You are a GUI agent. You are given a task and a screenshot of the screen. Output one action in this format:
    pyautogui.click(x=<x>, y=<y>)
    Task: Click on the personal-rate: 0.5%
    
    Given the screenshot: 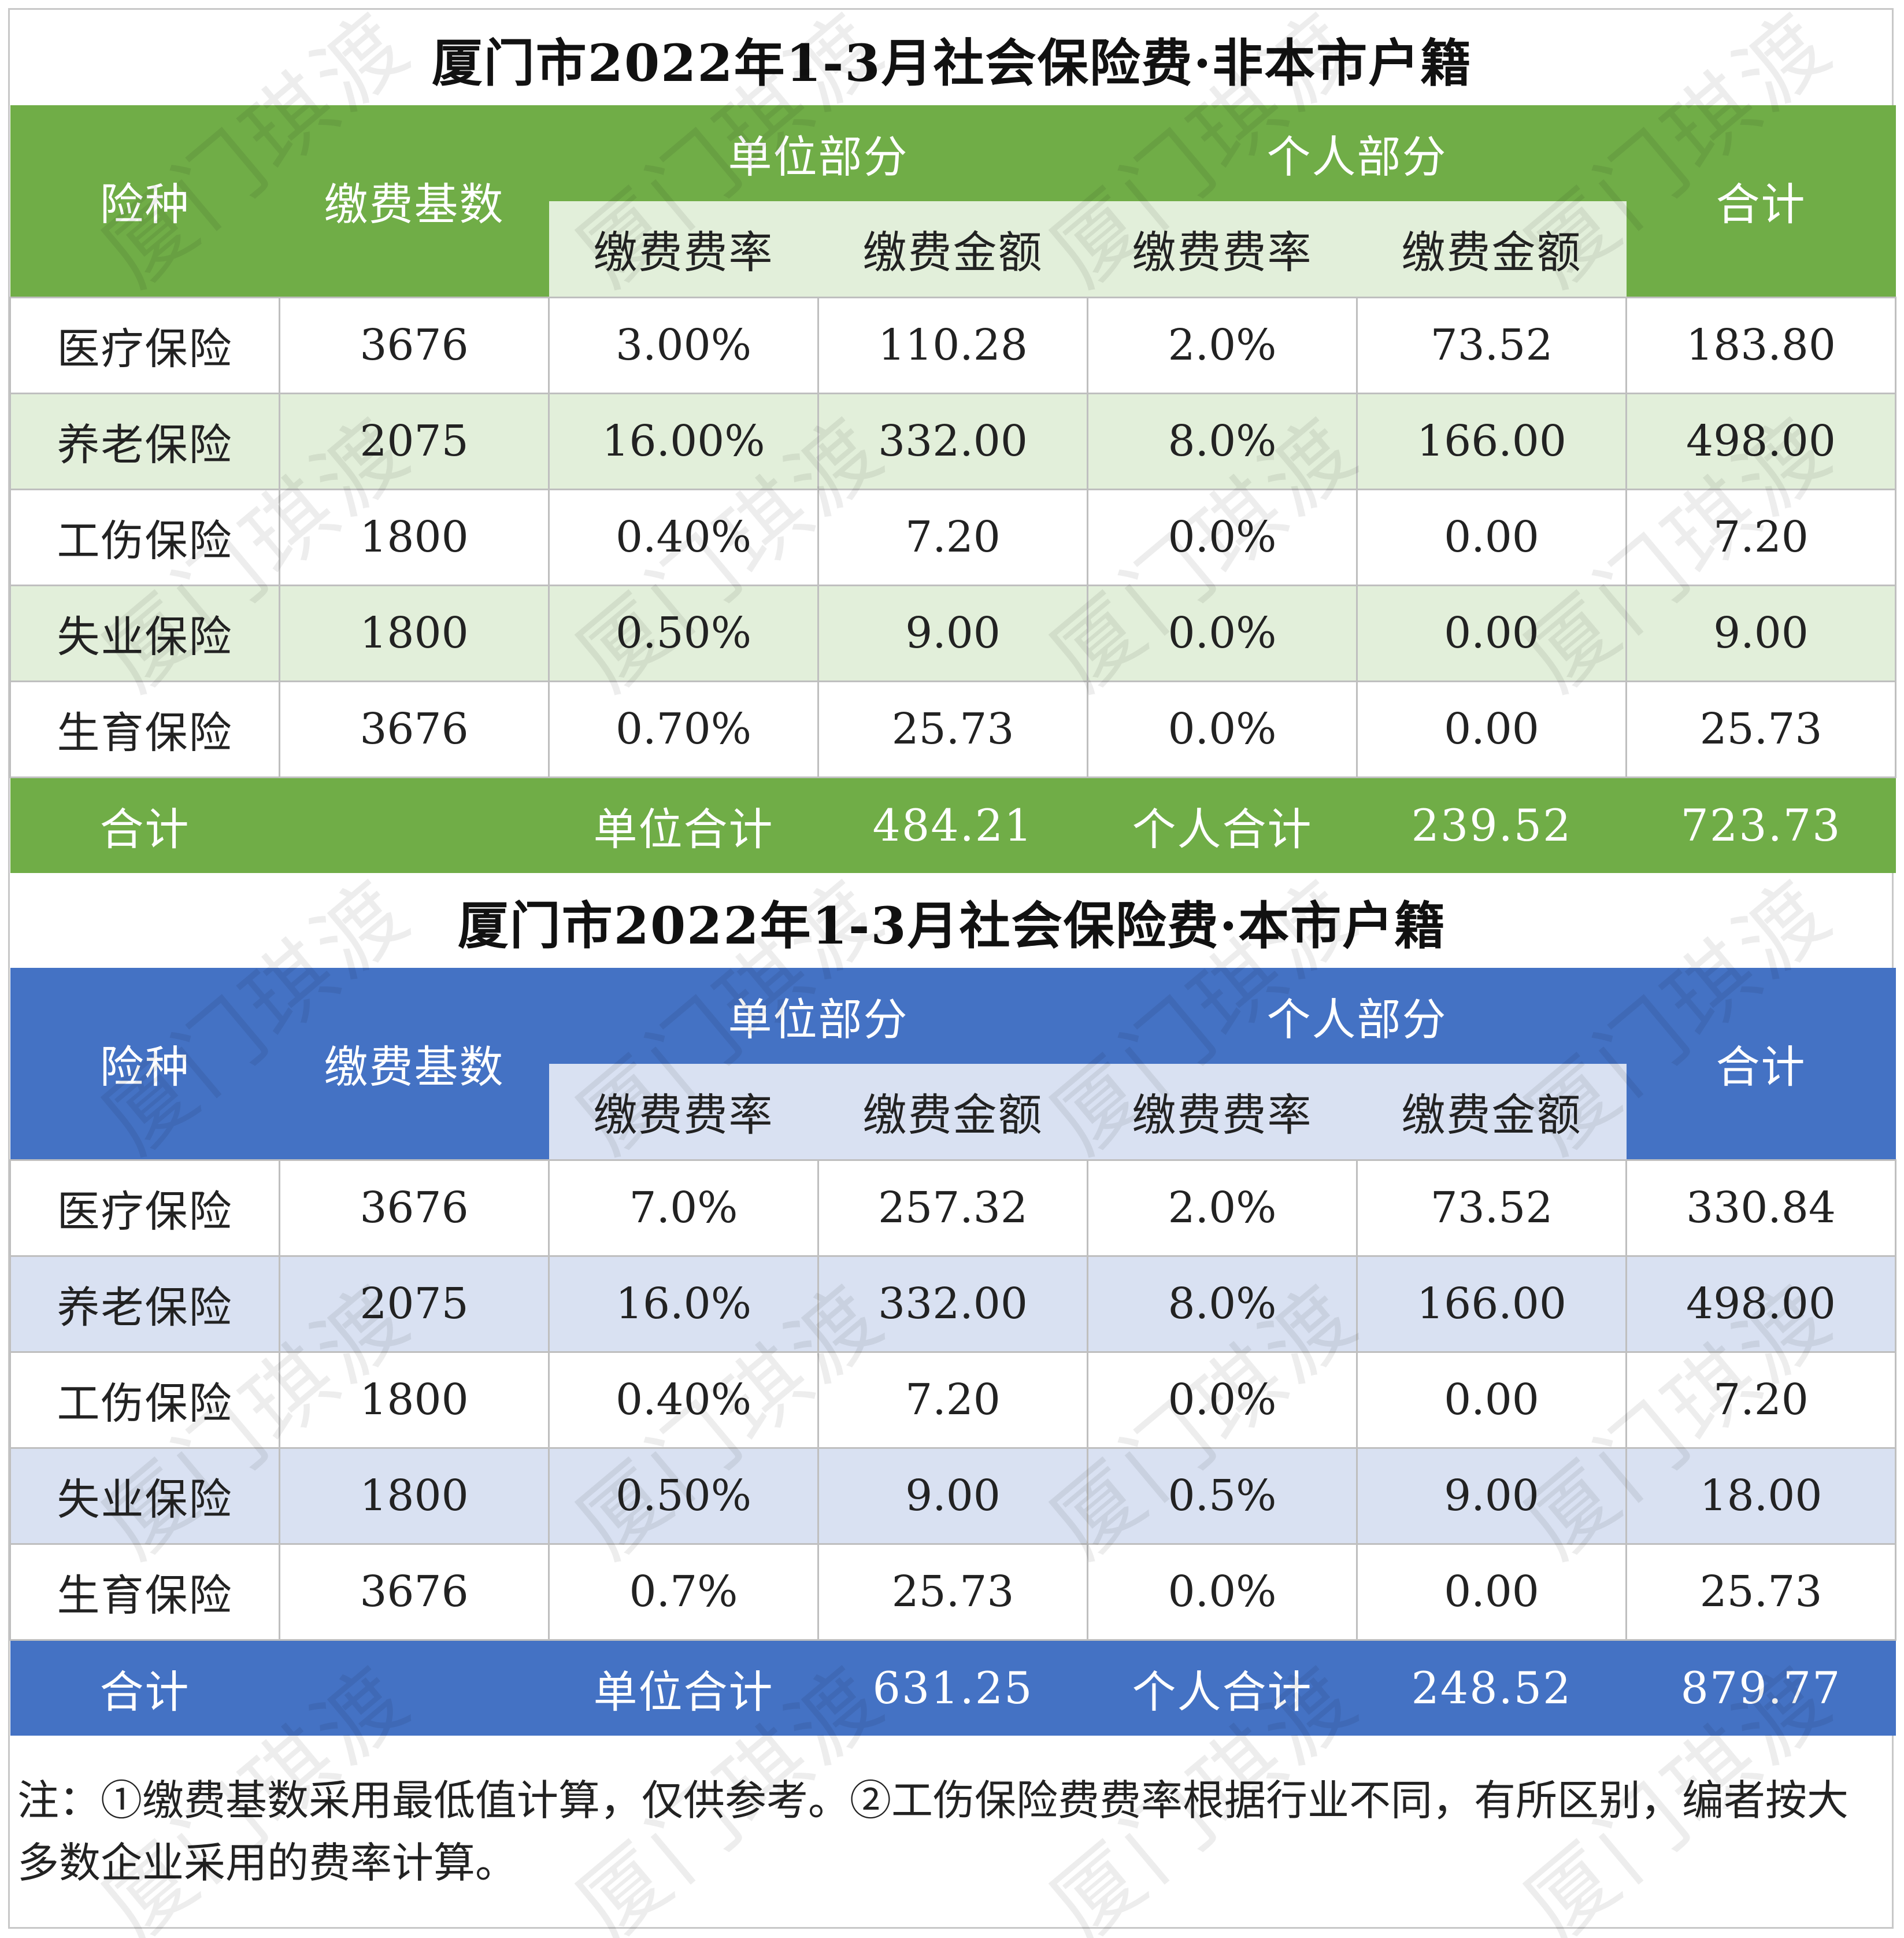 What is the action you would take?
    pyautogui.click(x=1222, y=1496)
    